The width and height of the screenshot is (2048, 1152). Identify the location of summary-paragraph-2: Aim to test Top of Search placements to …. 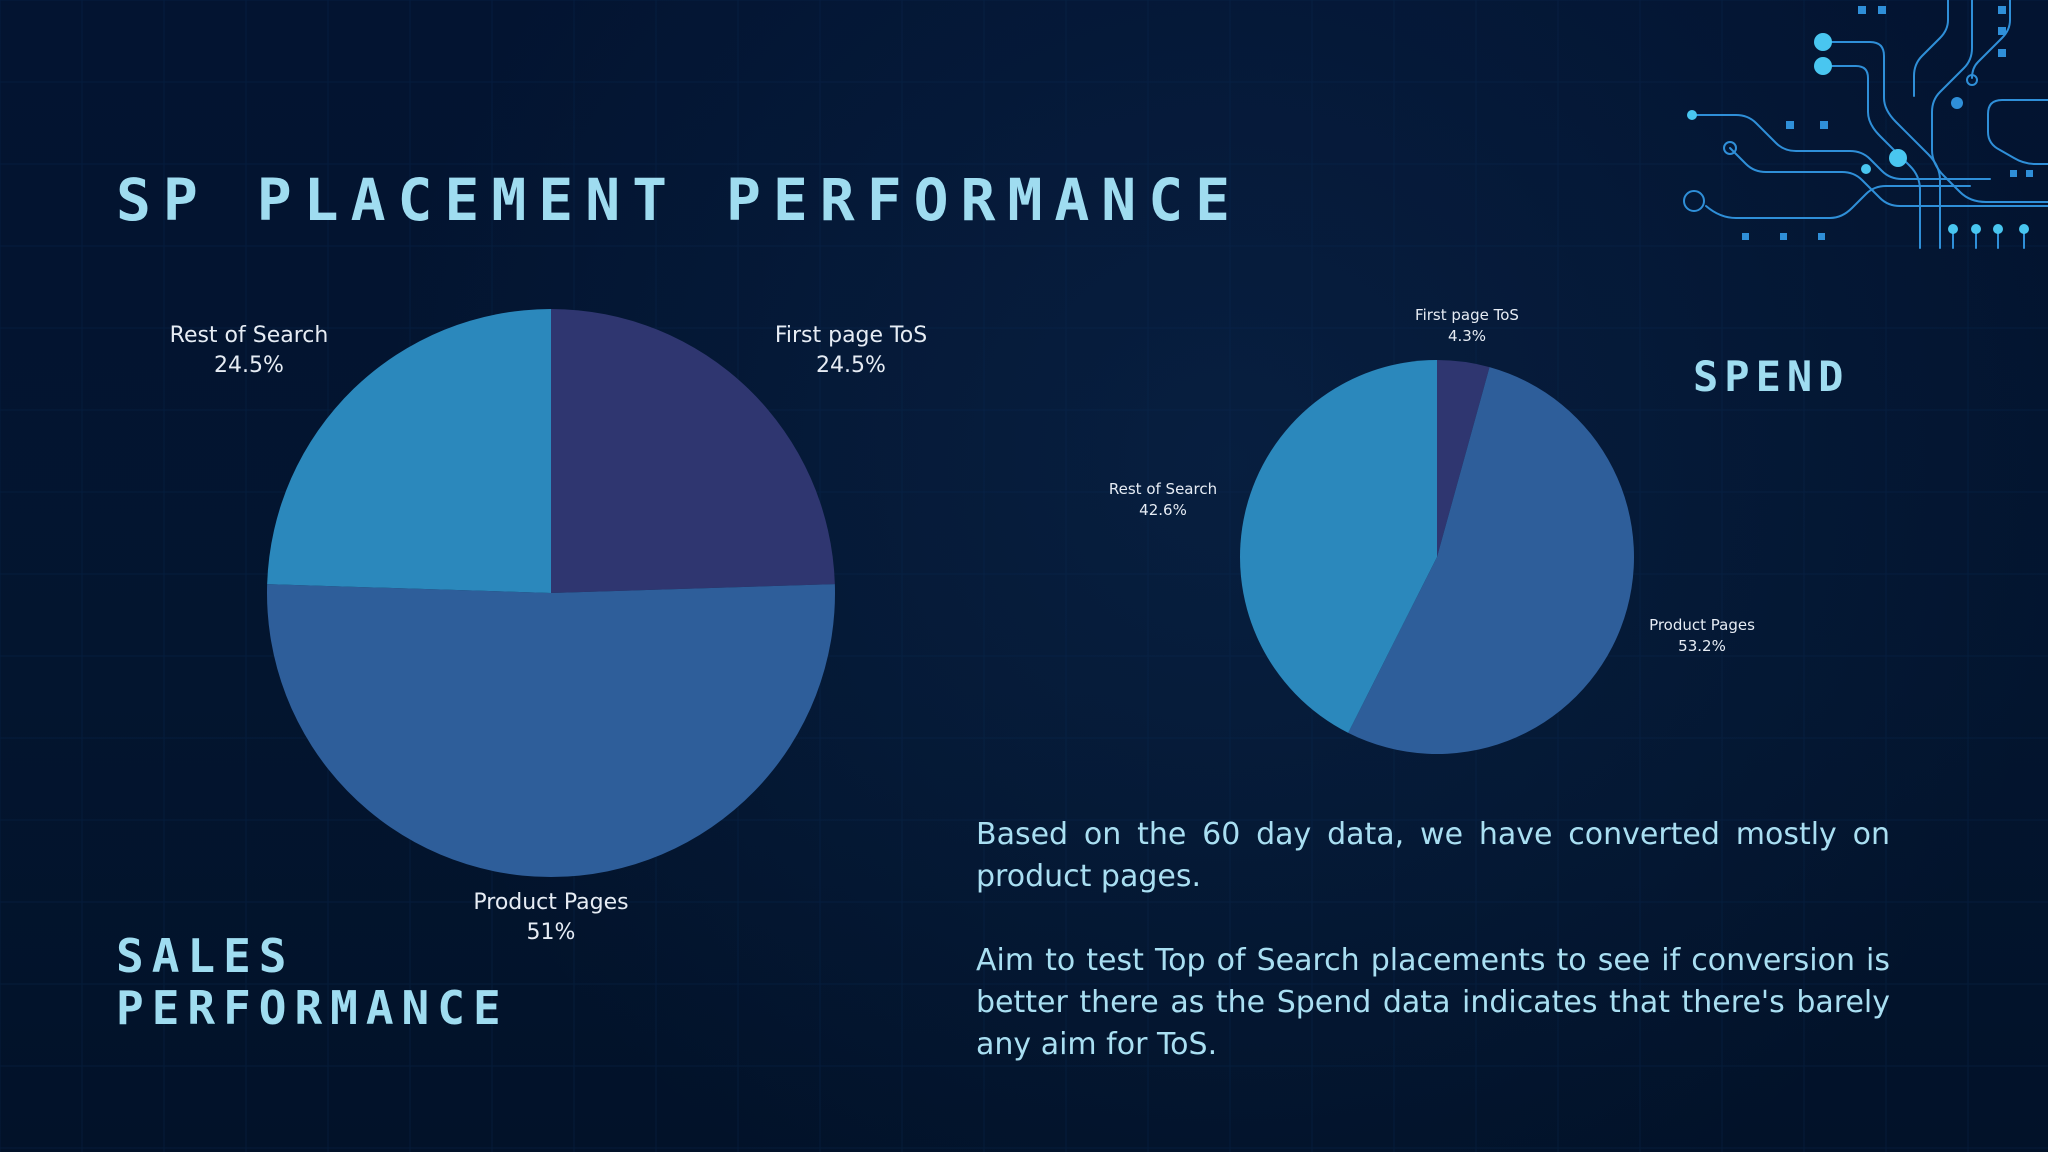
(1433, 1002).